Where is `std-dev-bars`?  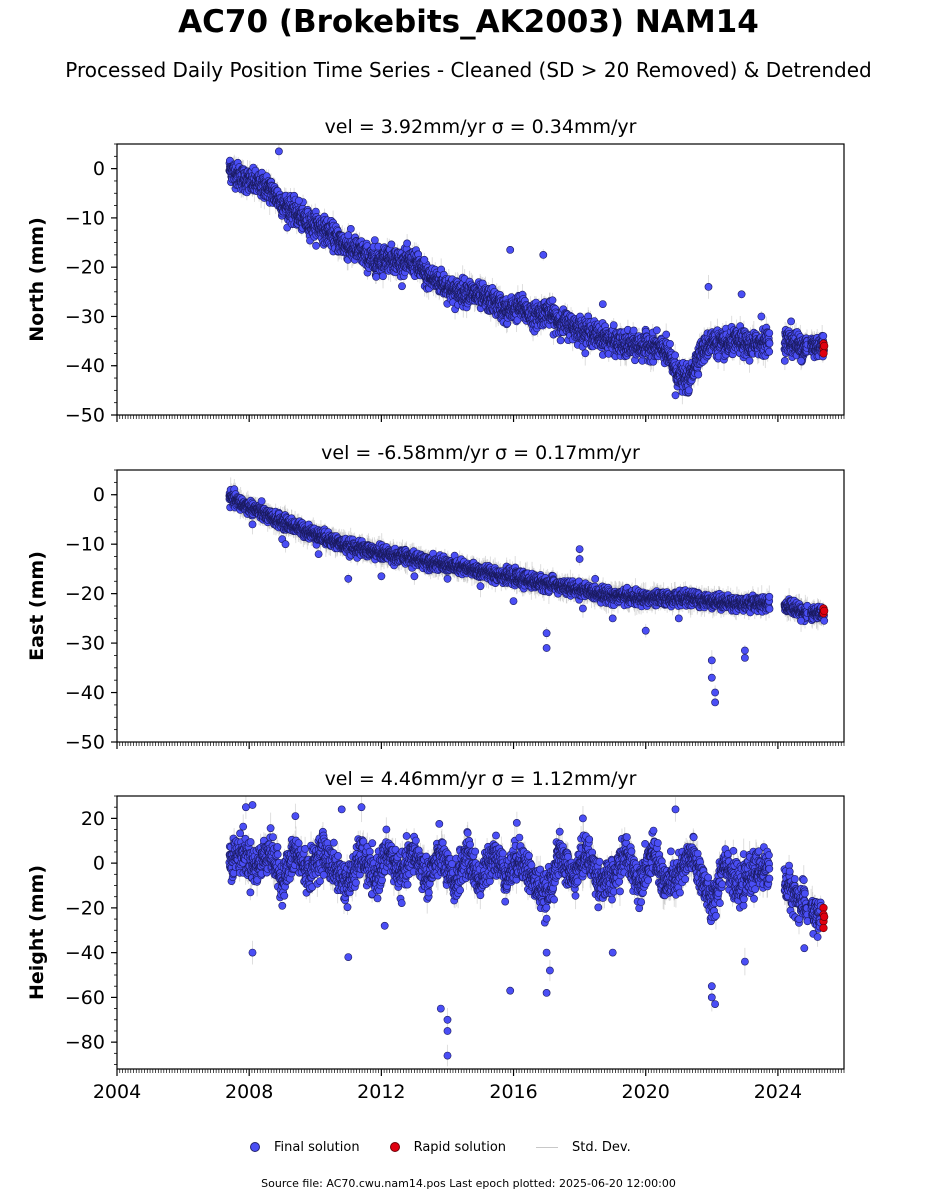 std-dev-bars is located at coordinates (526, 274).